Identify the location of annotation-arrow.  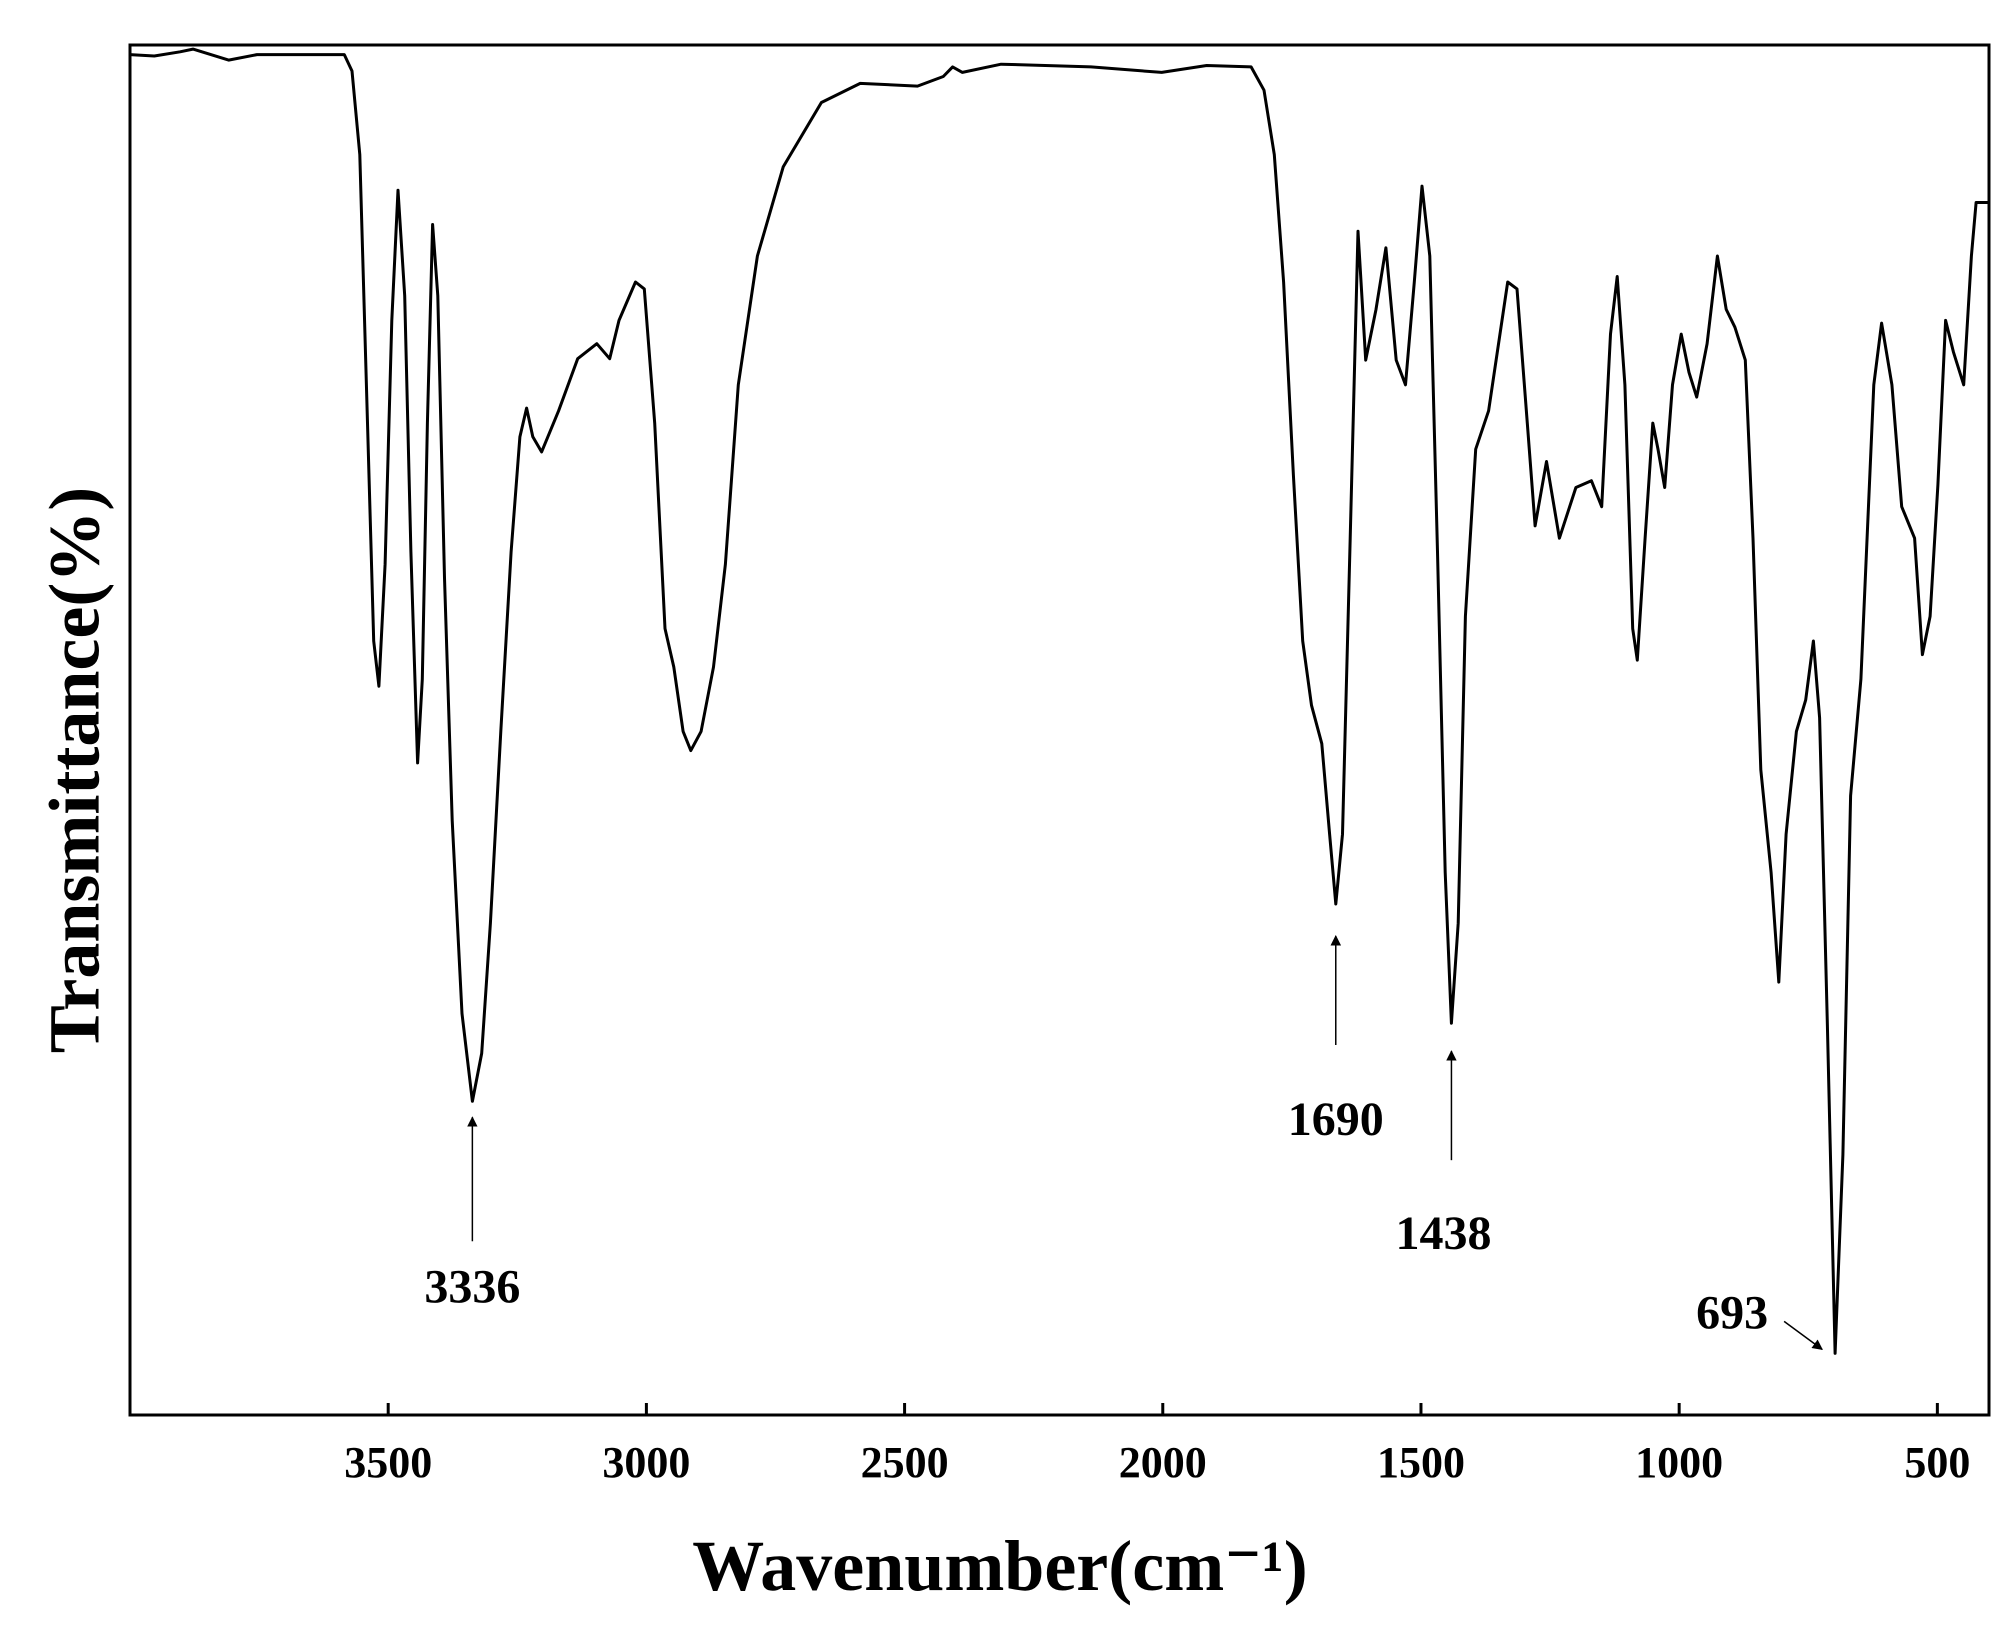
(1803, 1335).